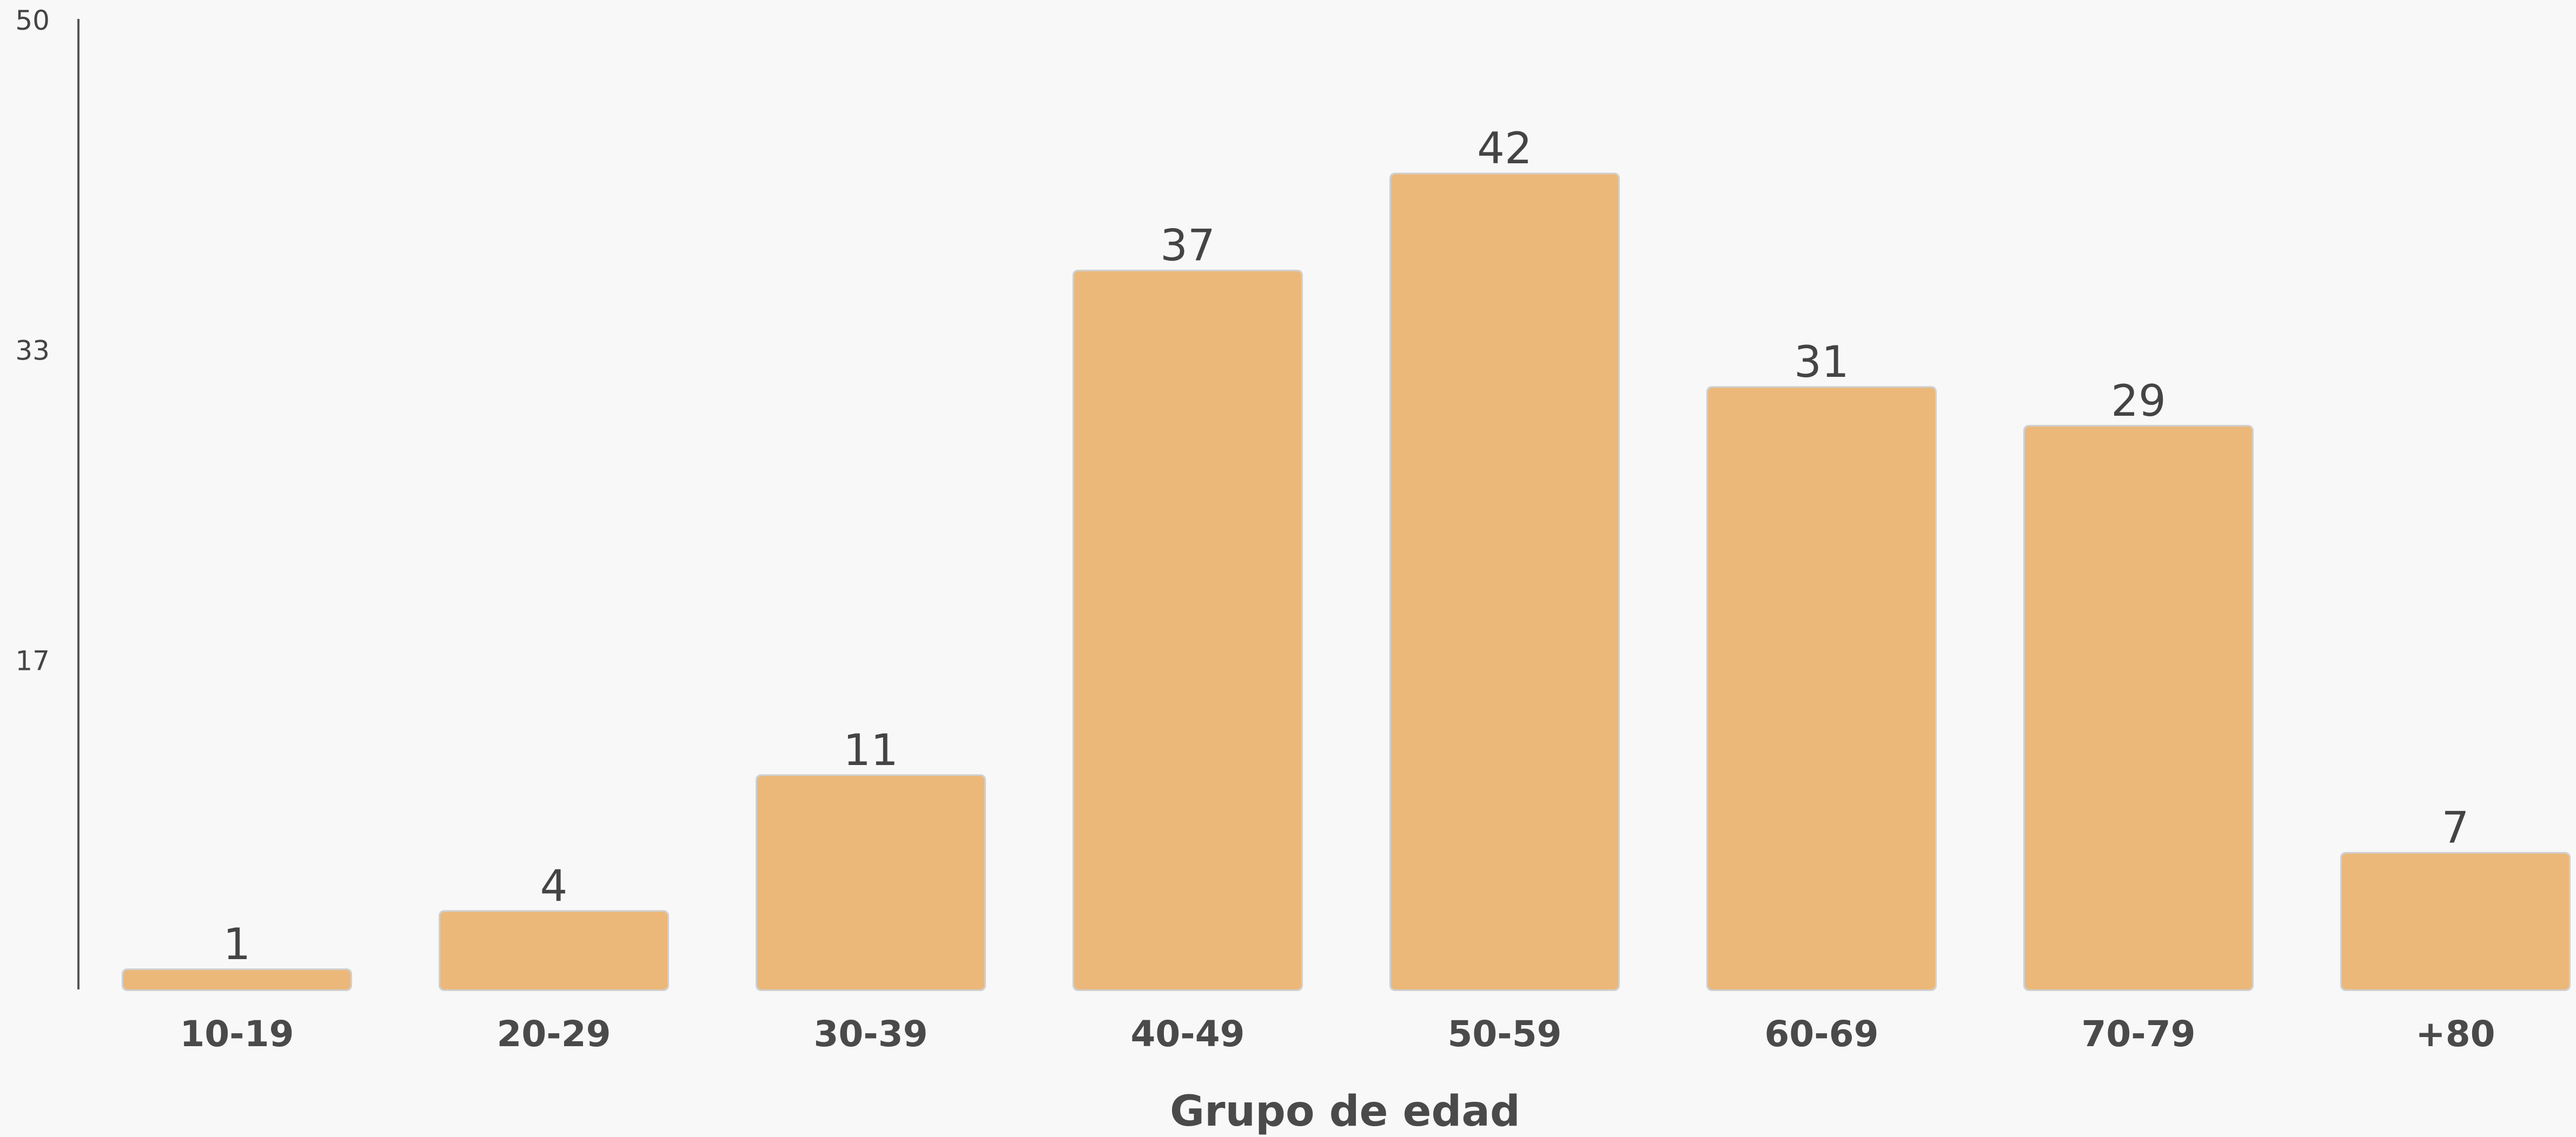 This screenshot has height=1137, width=2576. Describe the element at coordinates (1345, 1111) in the screenshot. I see `x-axis-title: Grupo de edad` at that location.